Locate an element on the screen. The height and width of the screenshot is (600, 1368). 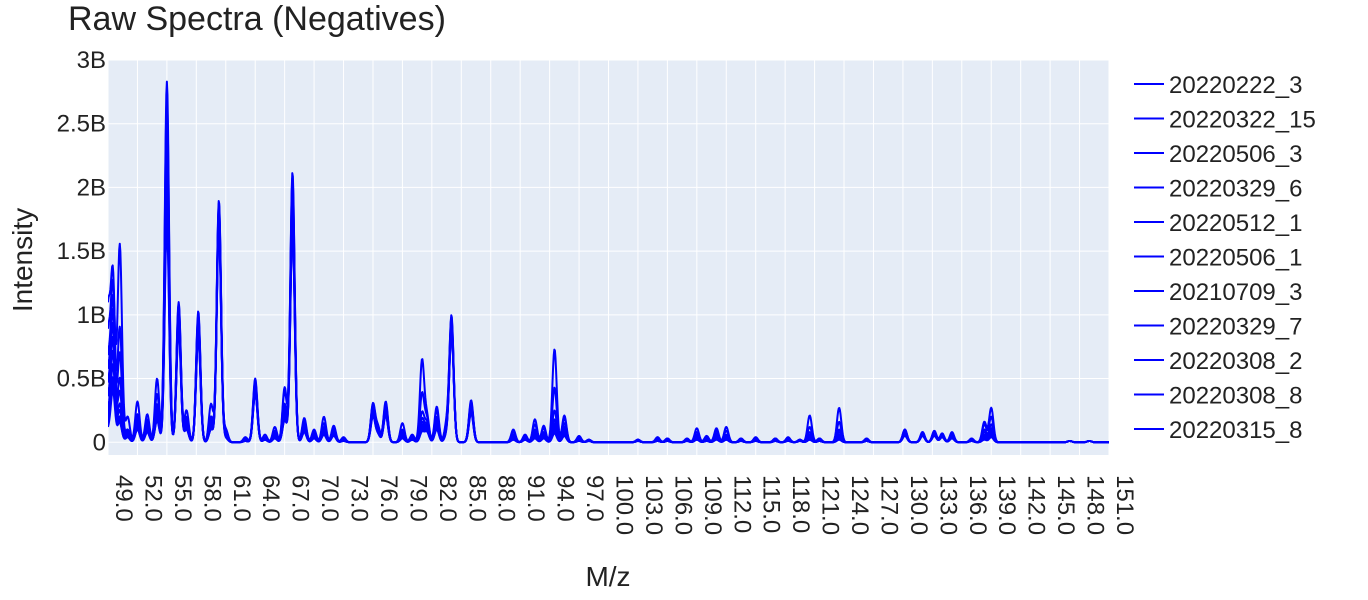
legend-item: 20220322_15 is located at coordinates (1225, 120).